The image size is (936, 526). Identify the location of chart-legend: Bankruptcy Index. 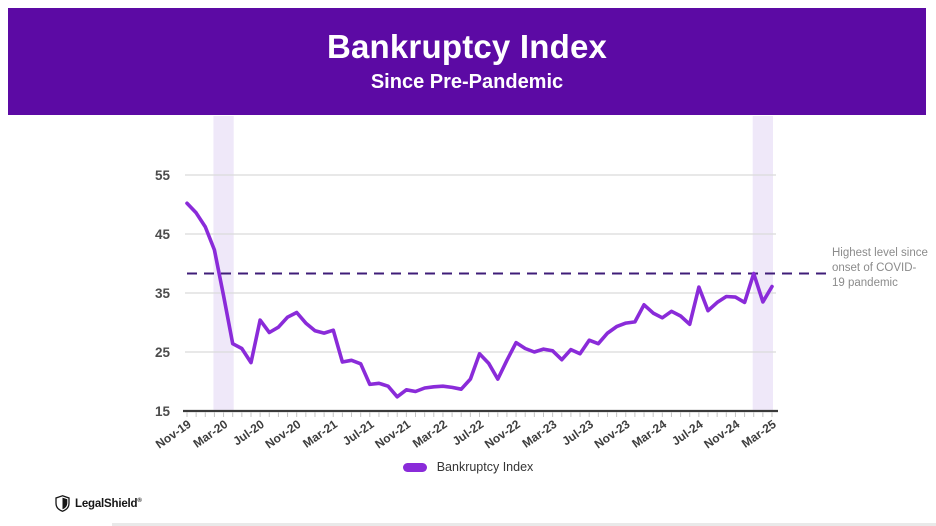
(468, 467).